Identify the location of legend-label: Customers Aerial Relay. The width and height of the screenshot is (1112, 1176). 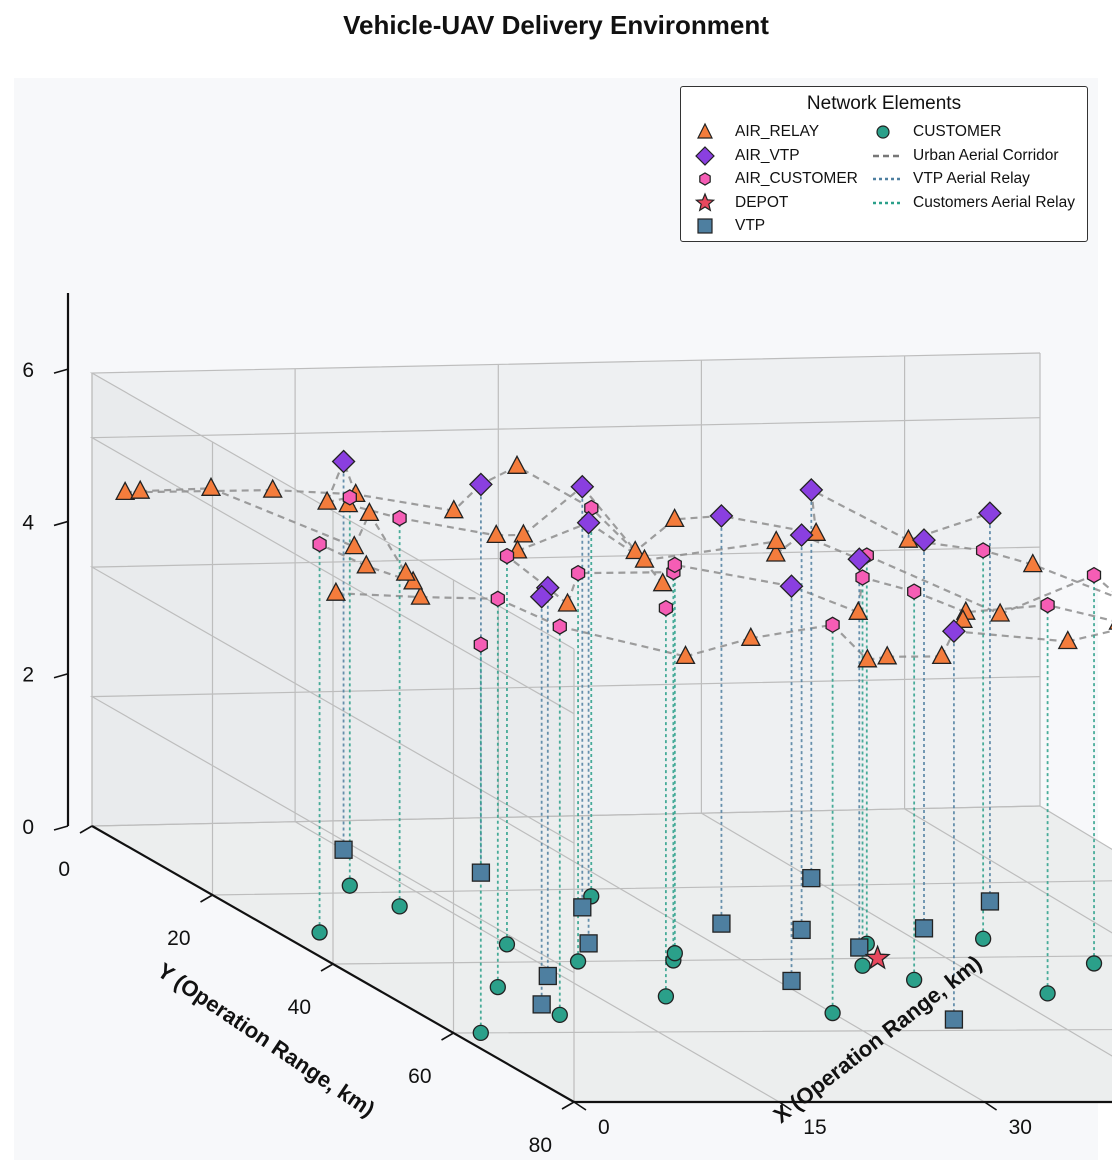
(994, 202).